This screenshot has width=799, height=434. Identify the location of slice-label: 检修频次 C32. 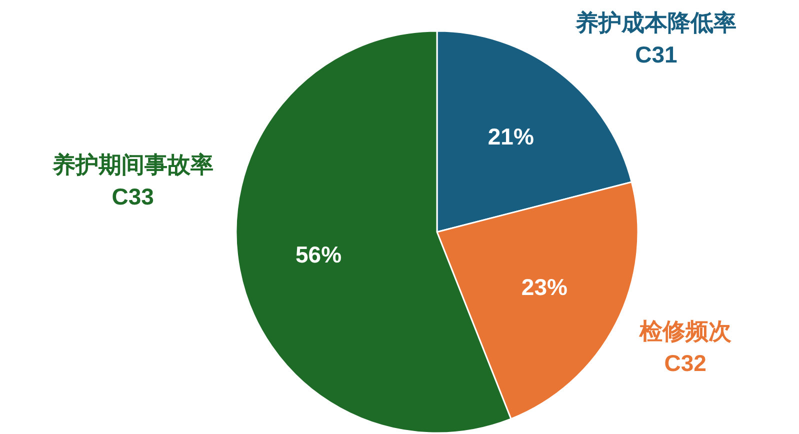
(685, 347).